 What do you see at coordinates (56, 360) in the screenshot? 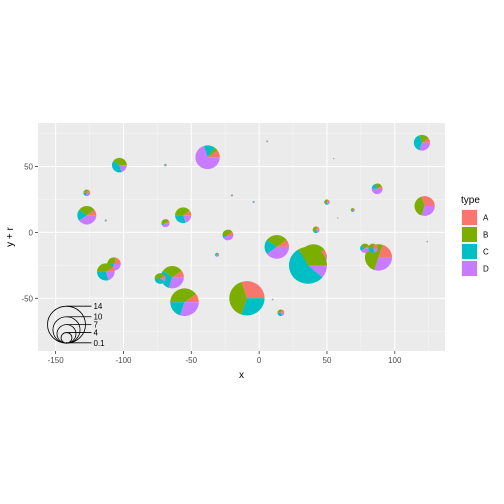
I see `x-tick-label: -150` at bounding box center [56, 360].